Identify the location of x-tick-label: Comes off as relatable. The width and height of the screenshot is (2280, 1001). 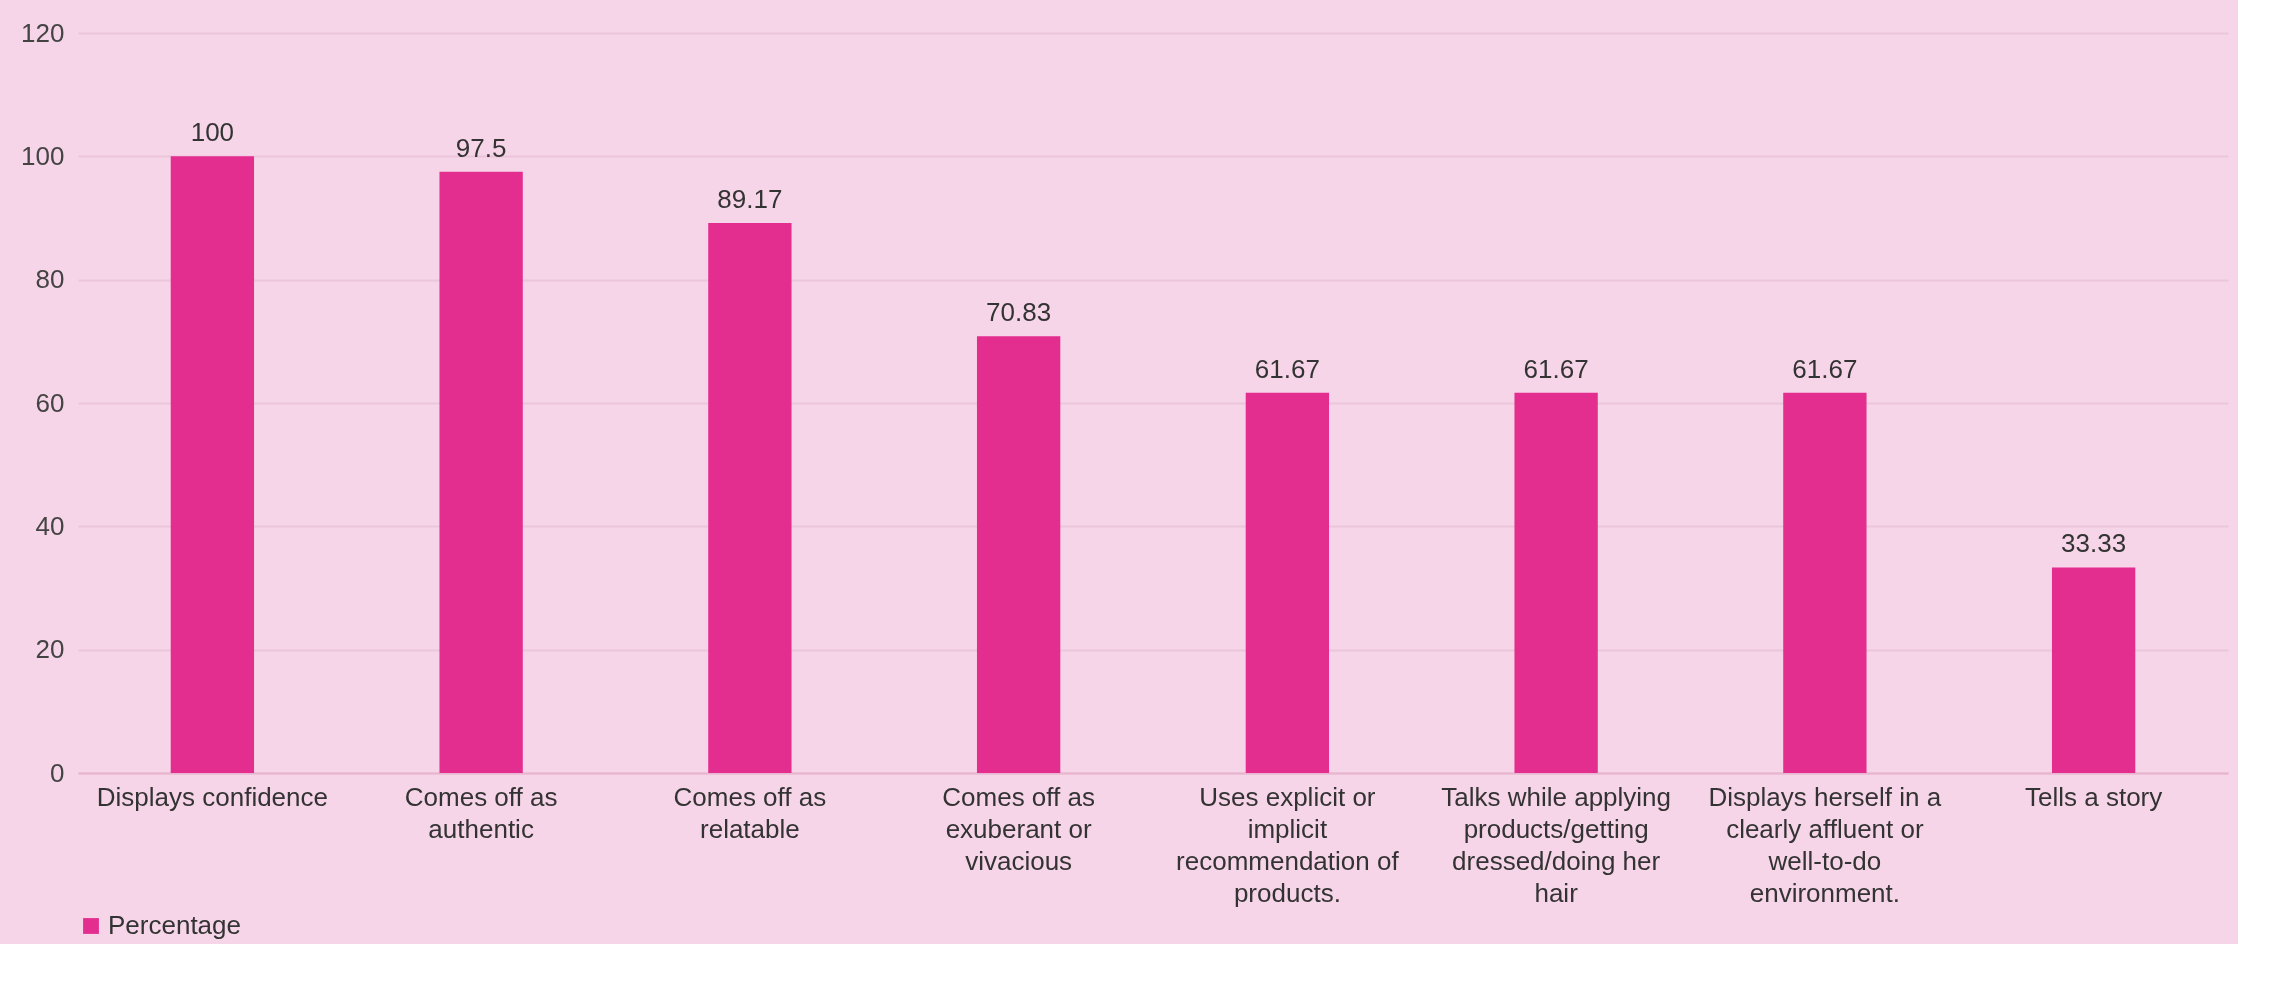
(750, 813).